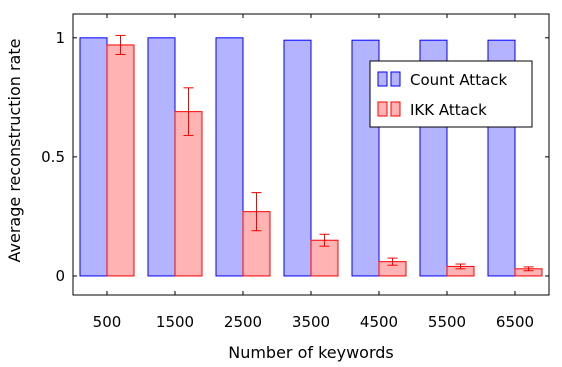 Image resolution: width=562 pixels, height=367 pixels. I want to click on legend-entries: Count Attack IKK Attack, so click(442, 95).